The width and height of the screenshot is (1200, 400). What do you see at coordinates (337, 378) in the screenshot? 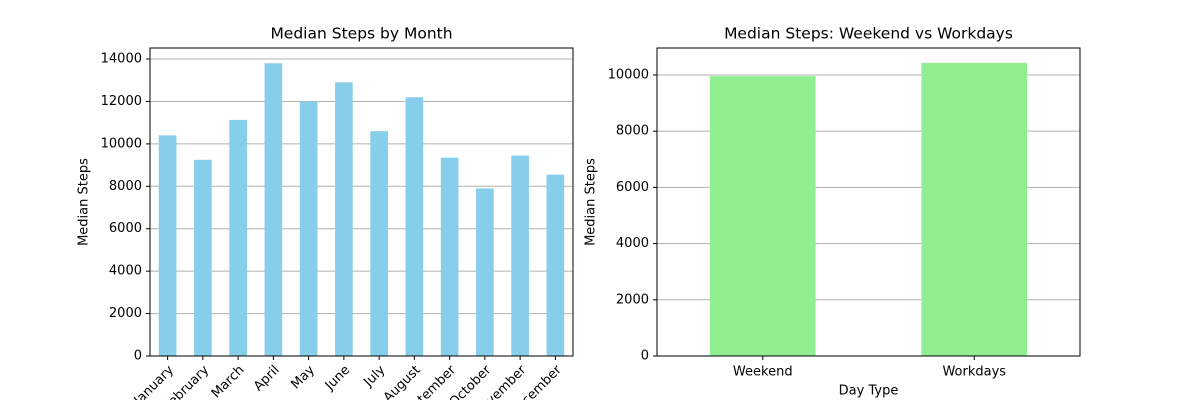
I see `x-tick-label: June` at bounding box center [337, 378].